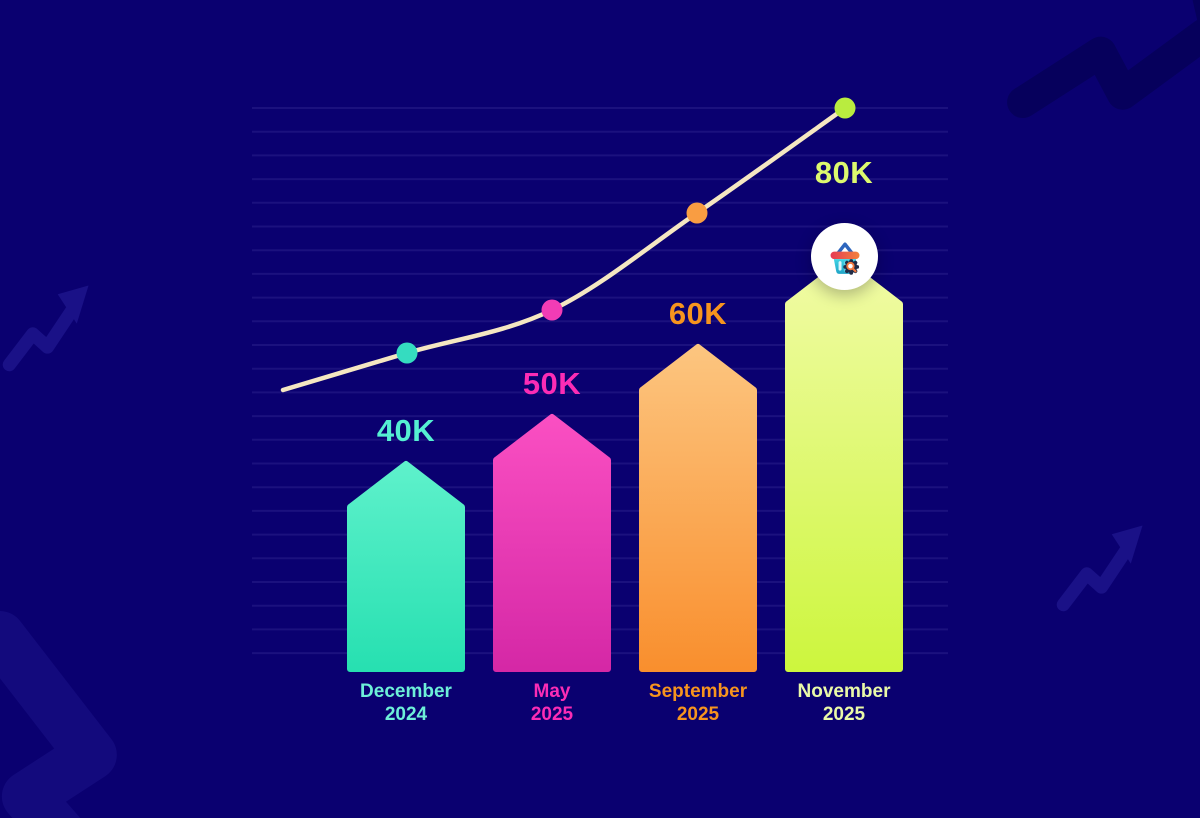 The height and width of the screenshot is (818, 1200). I want to click on plugin-badge, so click(844, 256).